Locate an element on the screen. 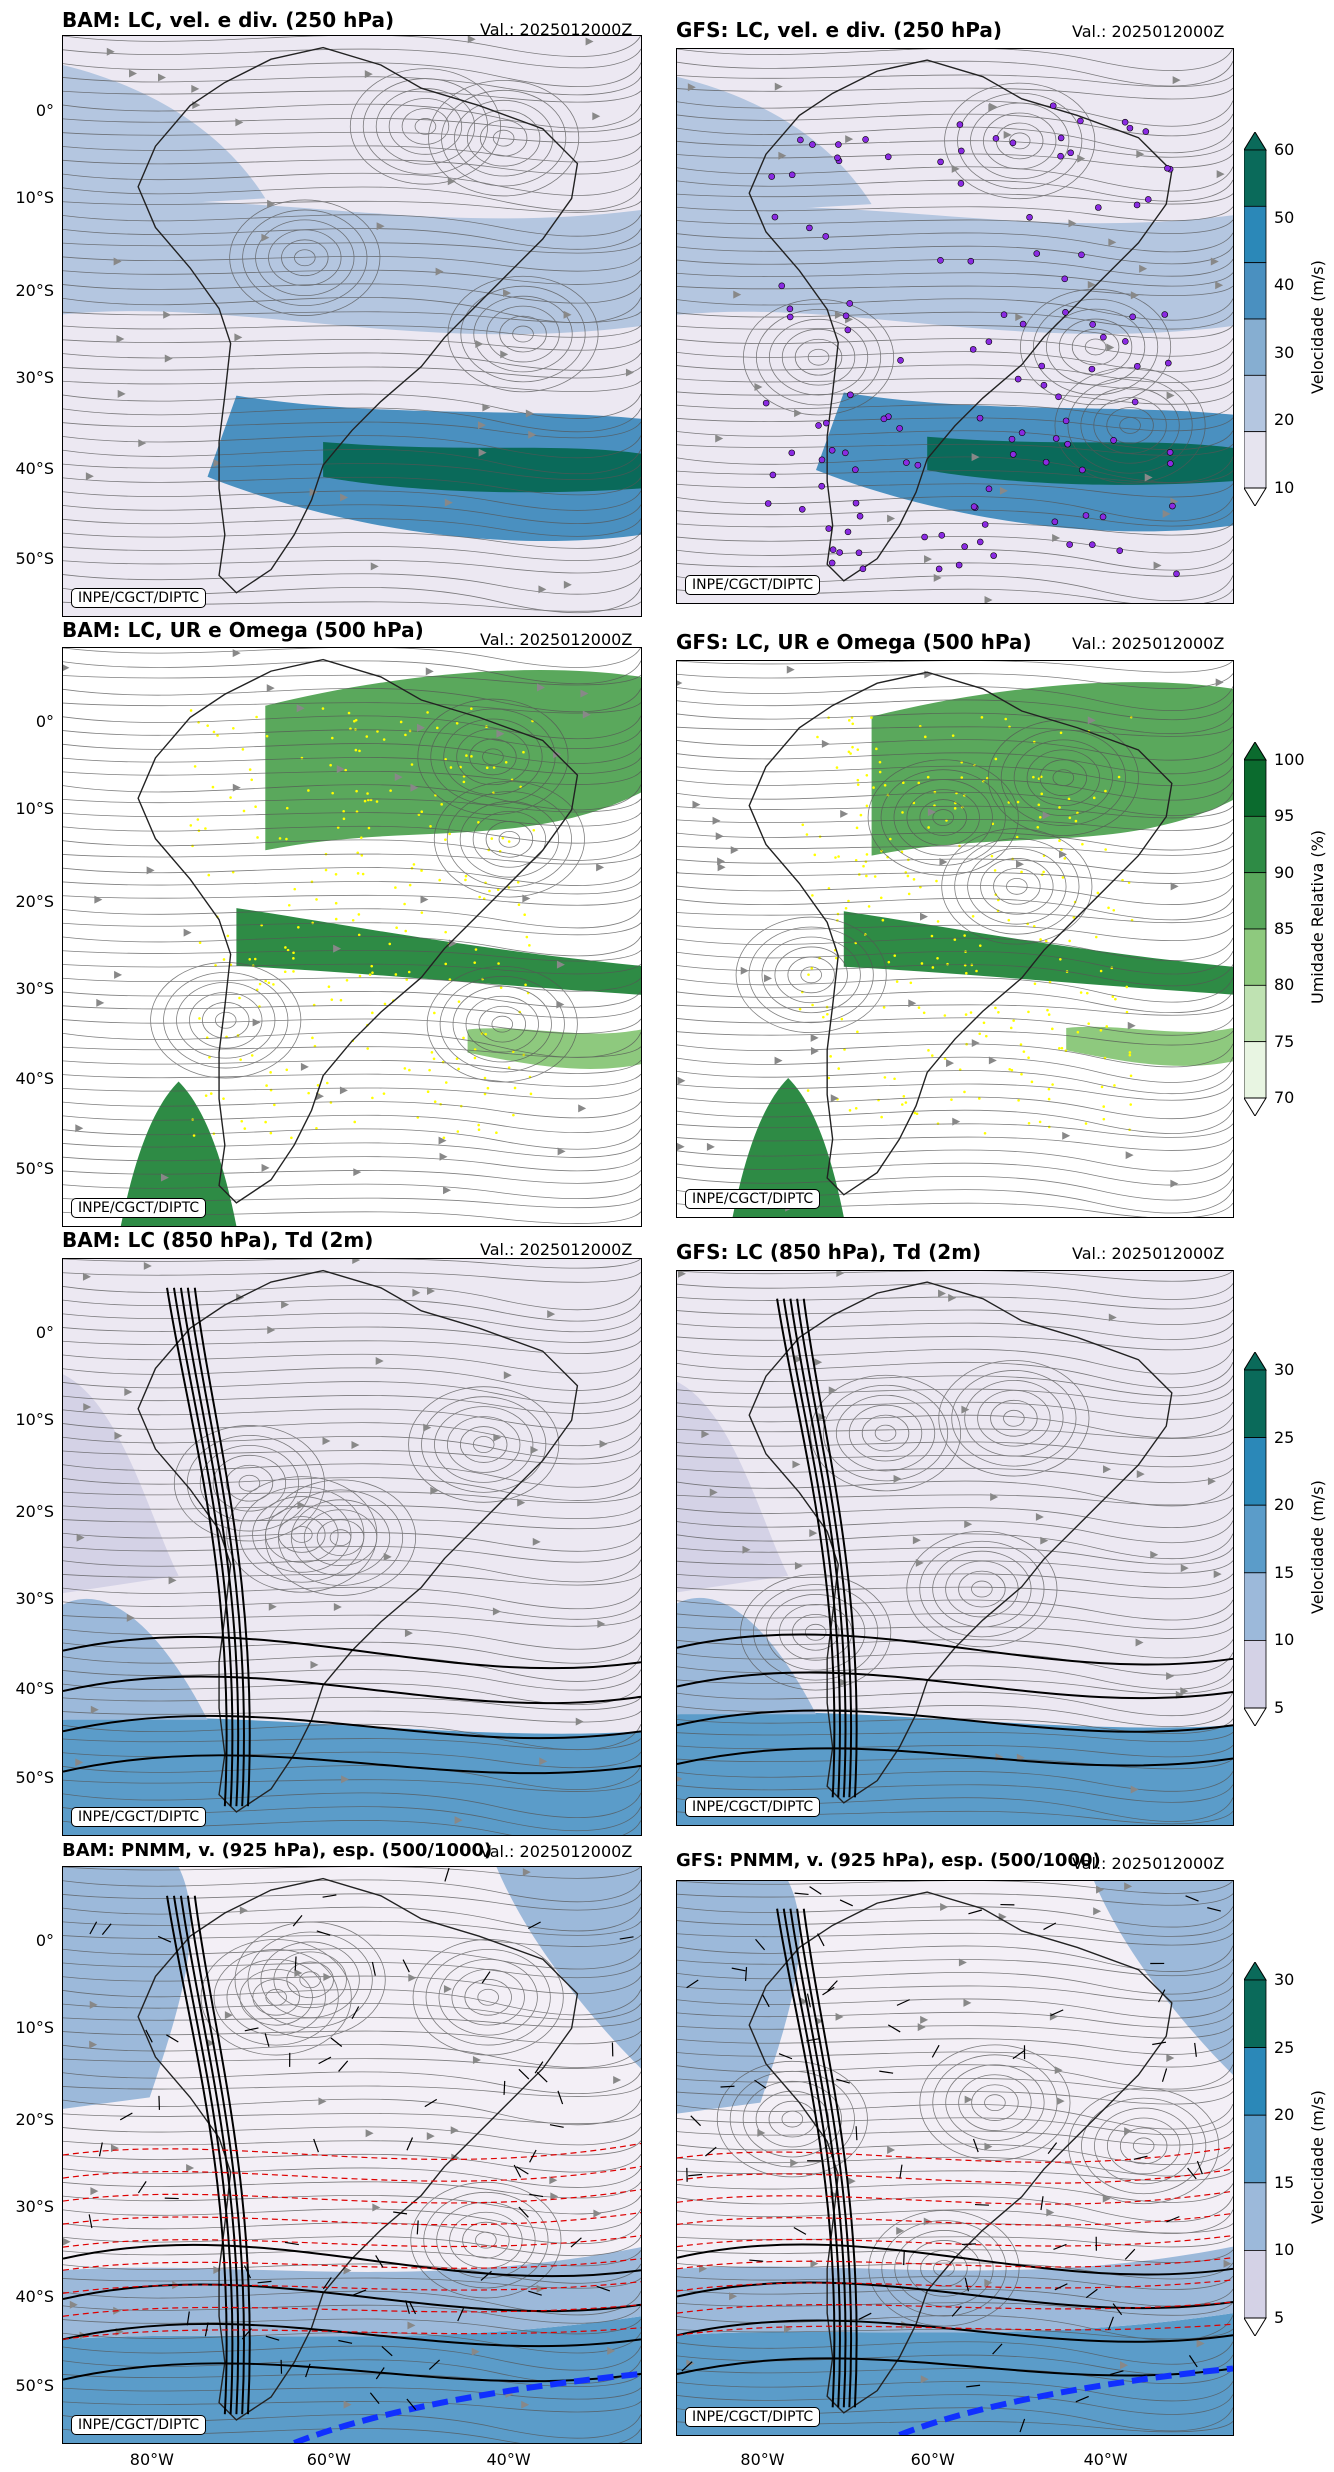 This screenshot has height=2472, width=1334. colorbar-tick: 90 is located at coordinates (1284, 872).